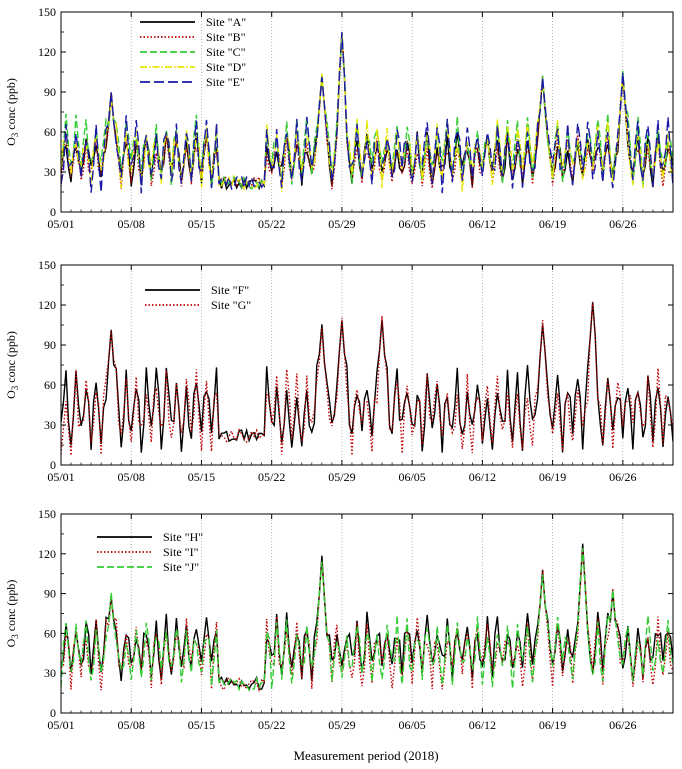  What do you see at coordinates (181, 552) in the screenshot?
I see `legend-label: Site "I"` at bounding box center [181, 552].